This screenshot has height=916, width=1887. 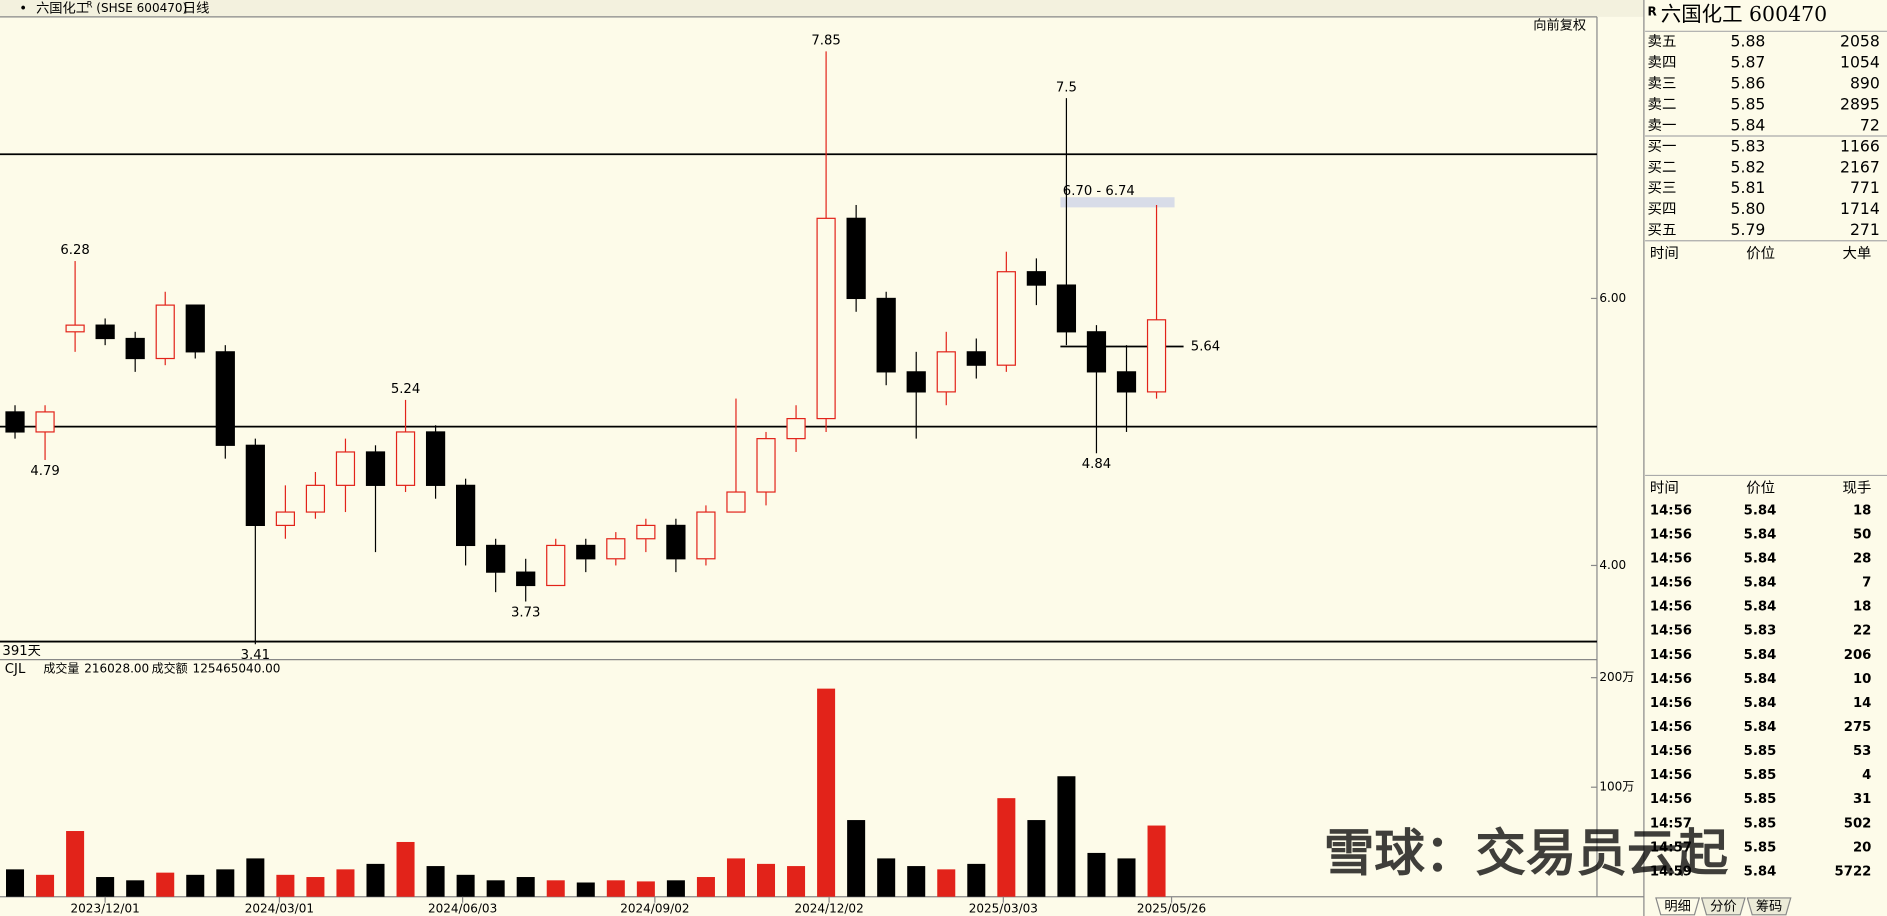 I want to click on stat-value: 125465040.00, so click(x=237, y=669).